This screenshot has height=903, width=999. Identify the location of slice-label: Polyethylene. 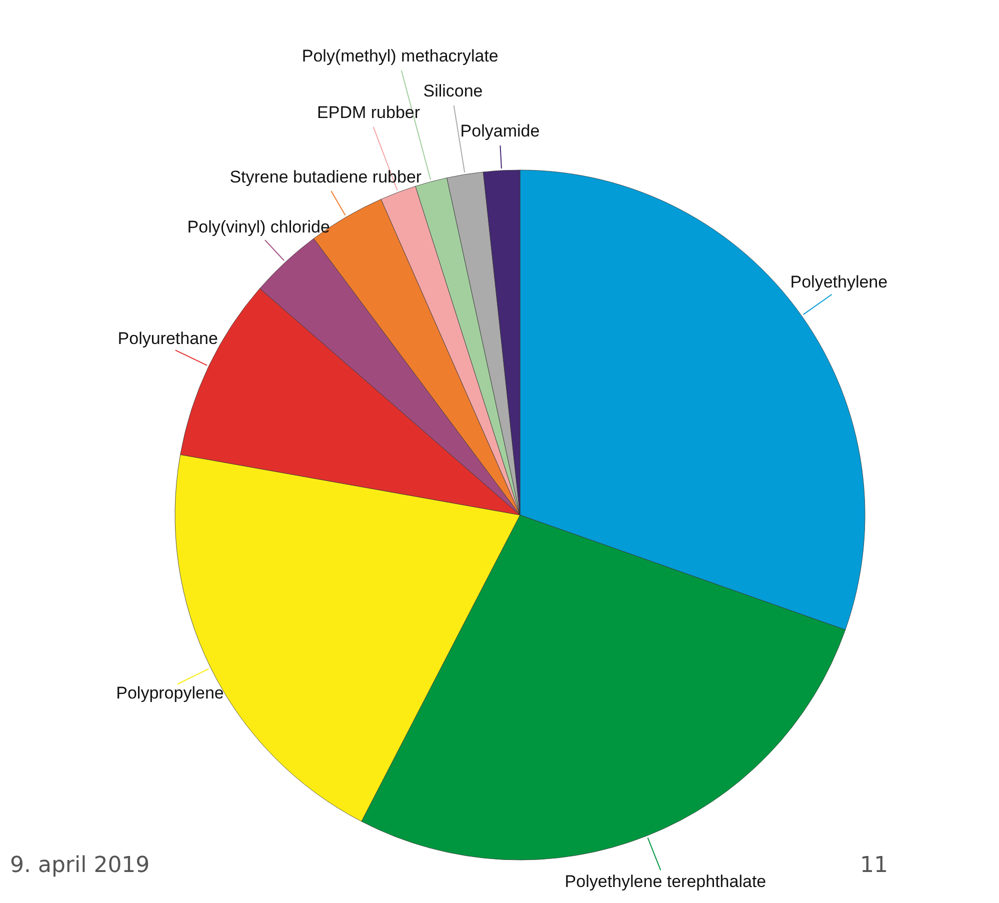
(839, 282).